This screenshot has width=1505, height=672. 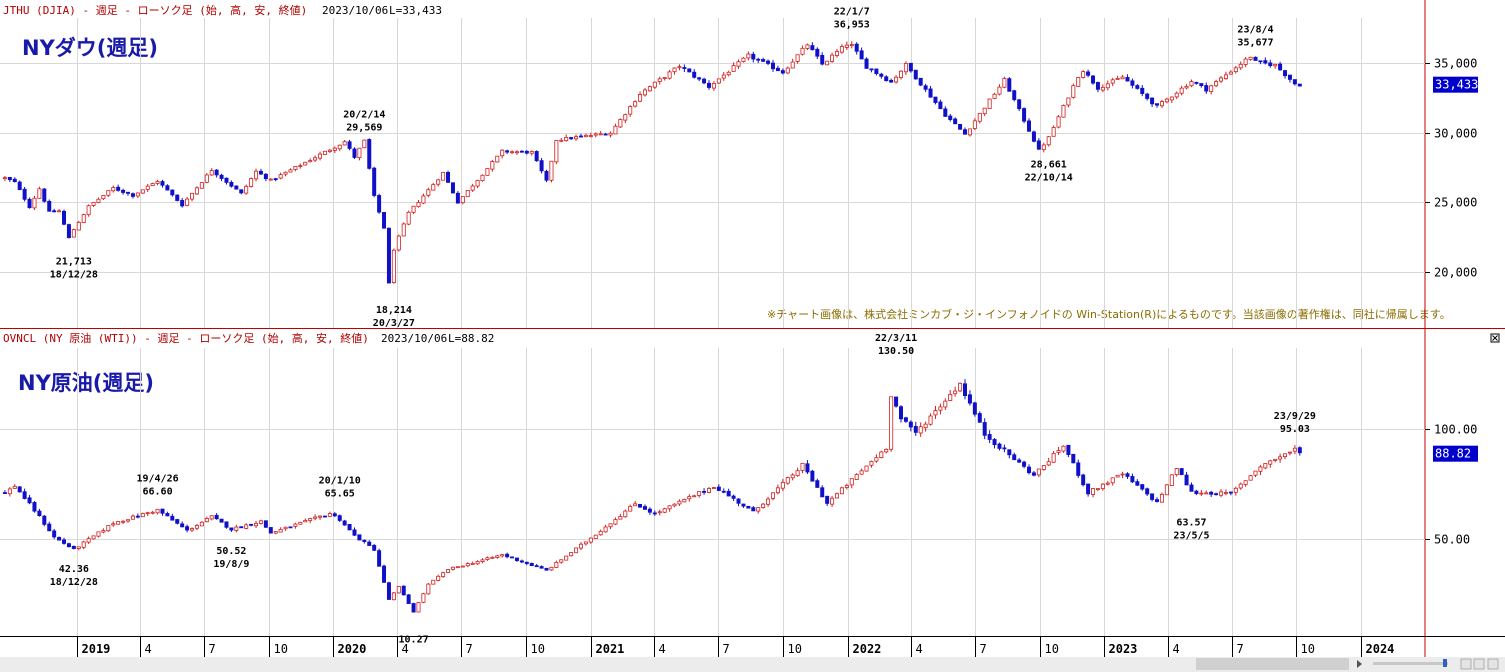 I want to click on zoom-in-icon, so click(x=1479, y=664).